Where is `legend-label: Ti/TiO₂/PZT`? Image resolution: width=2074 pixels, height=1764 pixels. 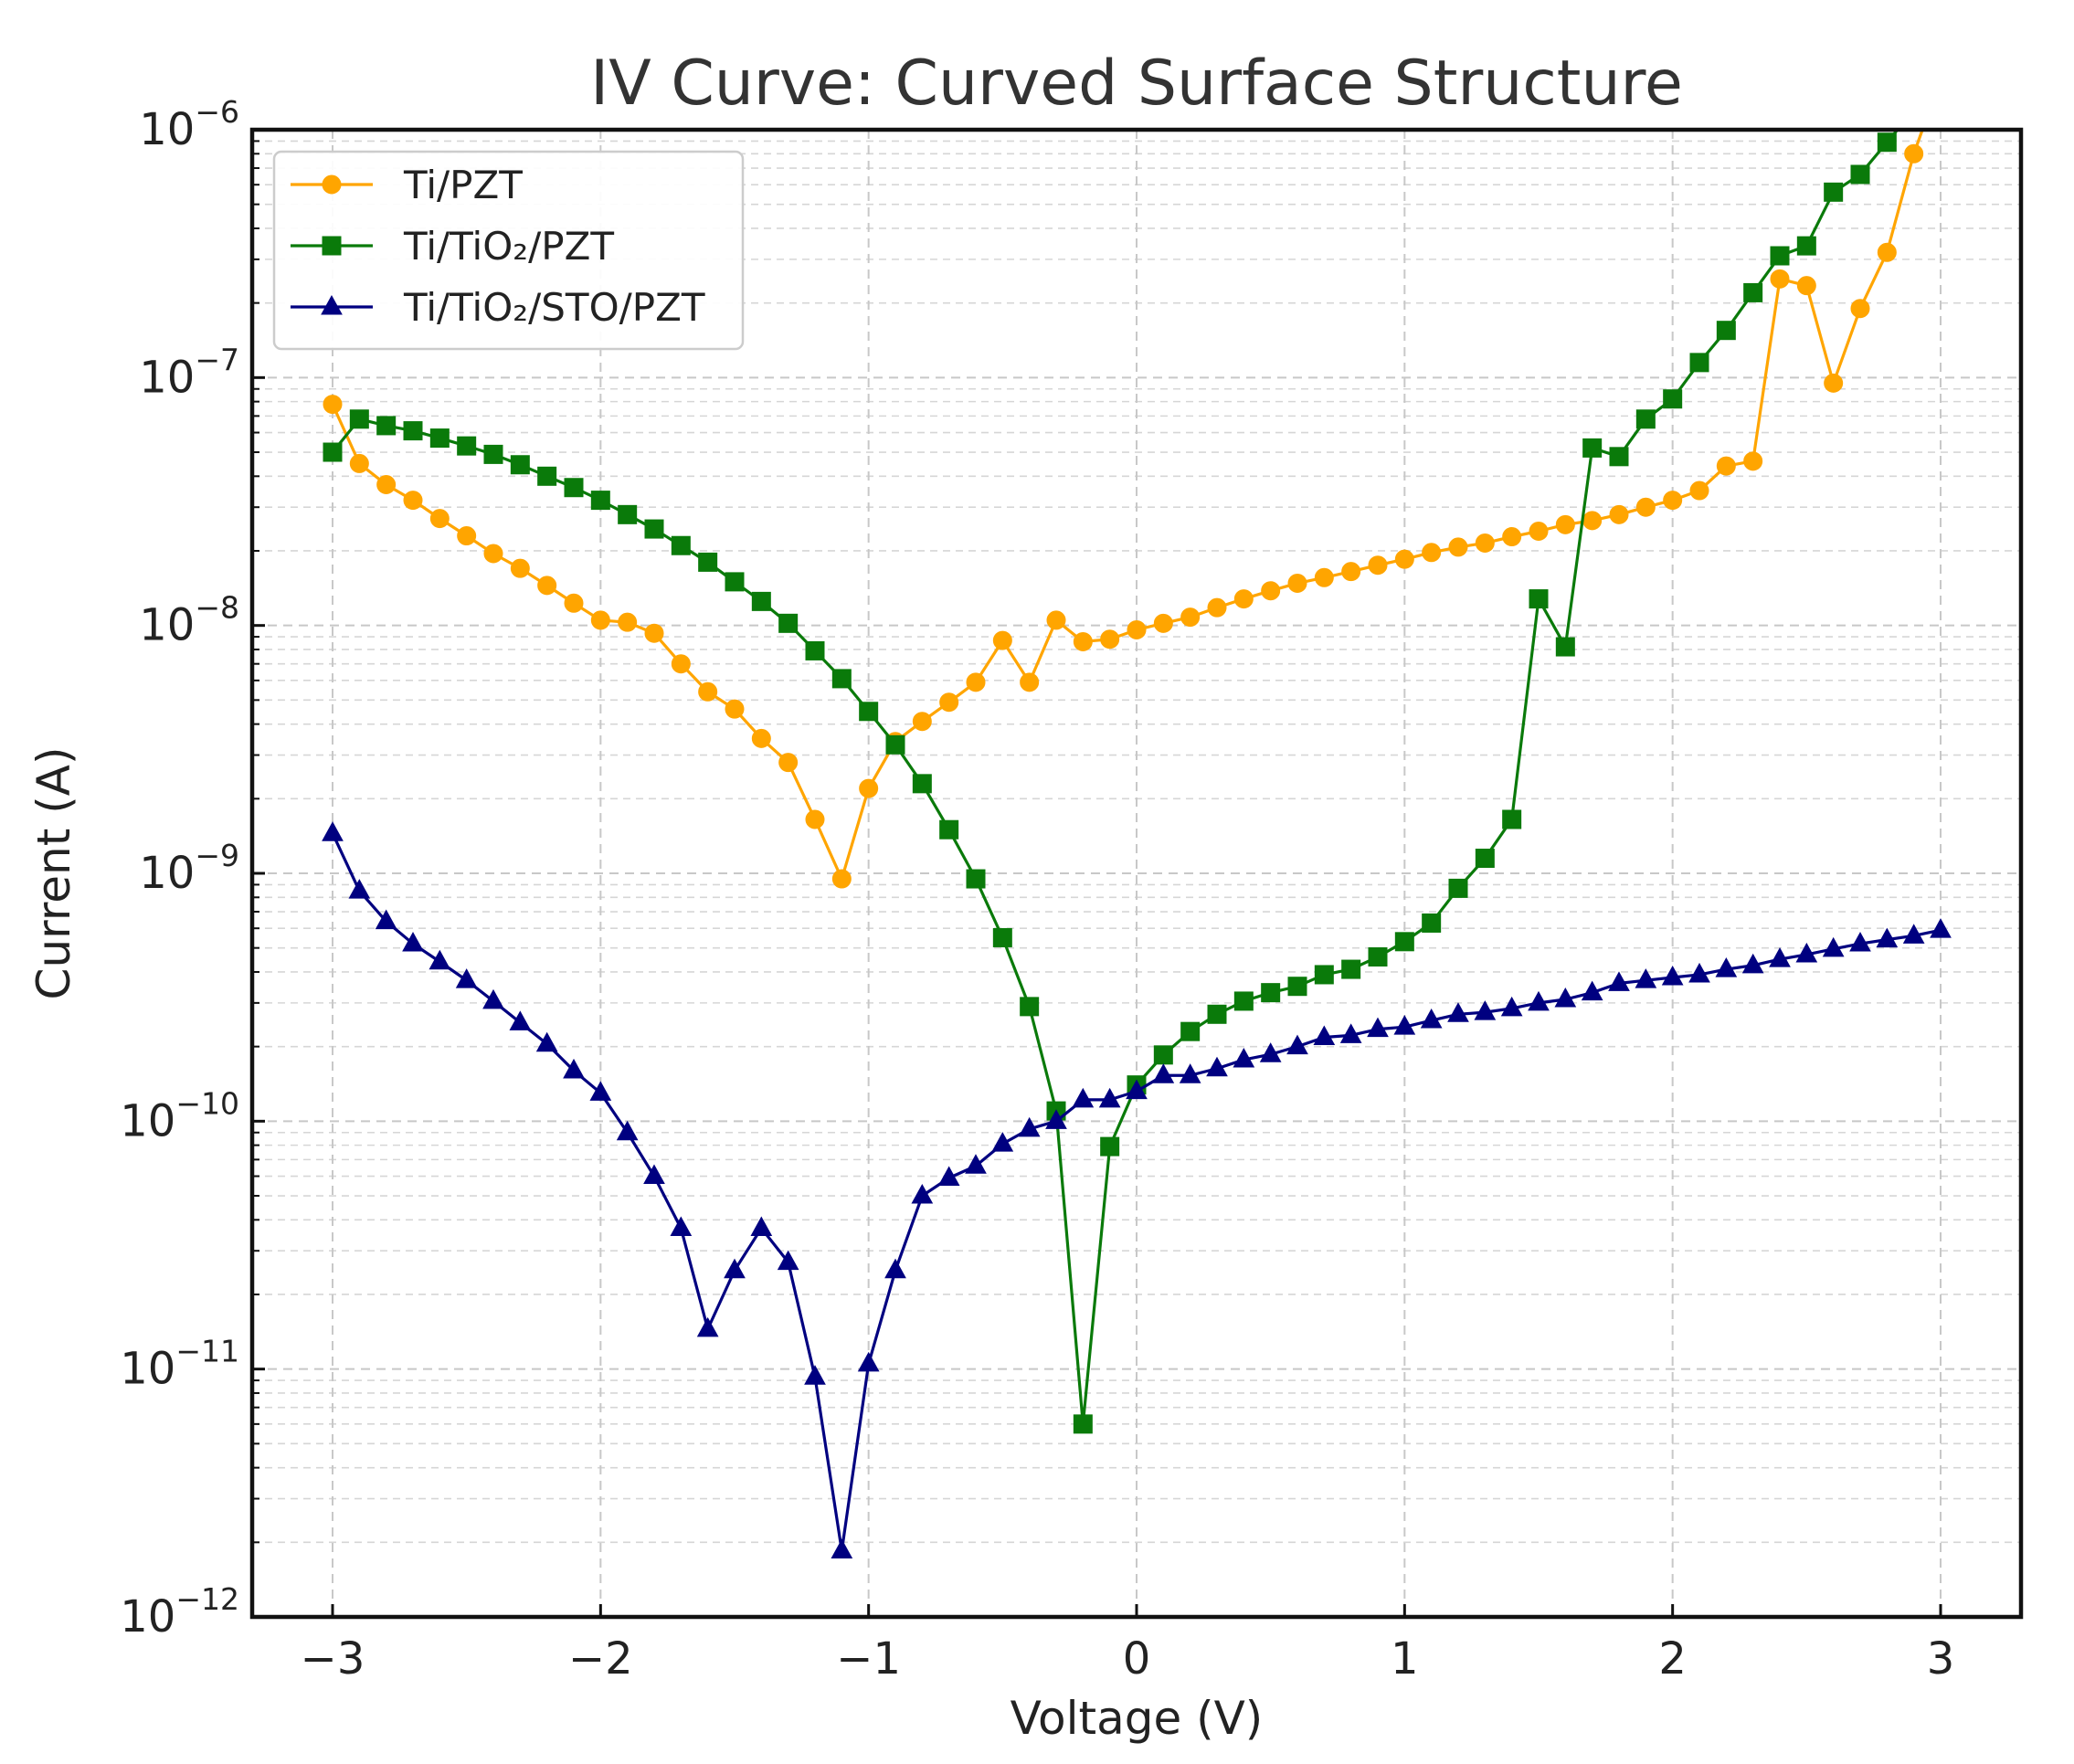 legend-label: Ti/TiO₂/PZT is located at coordinates (508, 246).